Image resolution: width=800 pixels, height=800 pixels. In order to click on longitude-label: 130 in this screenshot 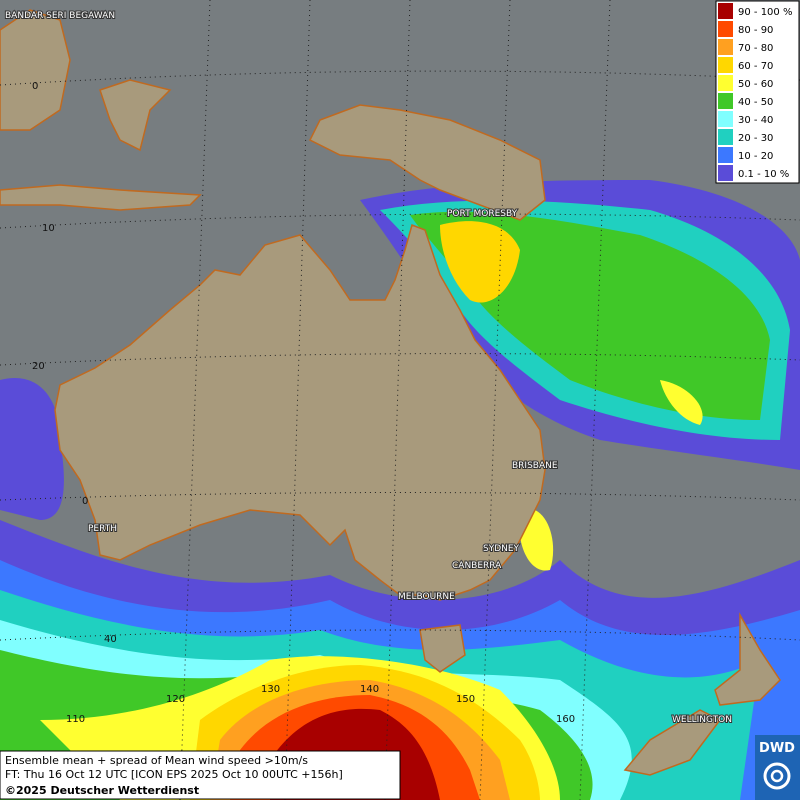, I will do `click(270, 689)`.